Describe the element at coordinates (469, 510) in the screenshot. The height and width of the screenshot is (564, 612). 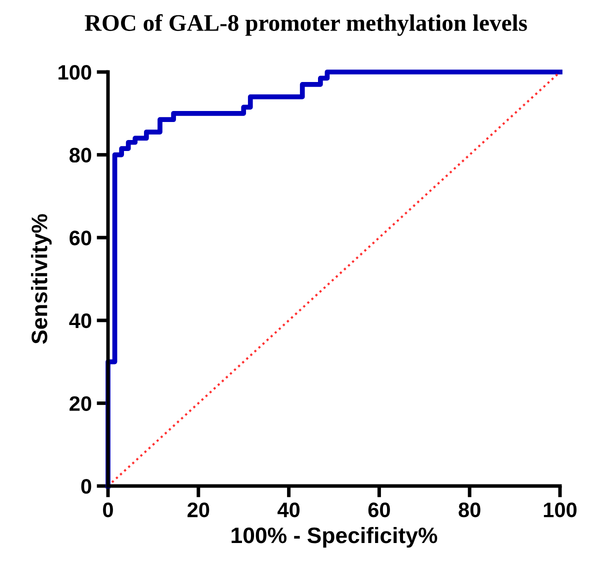
I see `x-tick-label: 80` at that location.